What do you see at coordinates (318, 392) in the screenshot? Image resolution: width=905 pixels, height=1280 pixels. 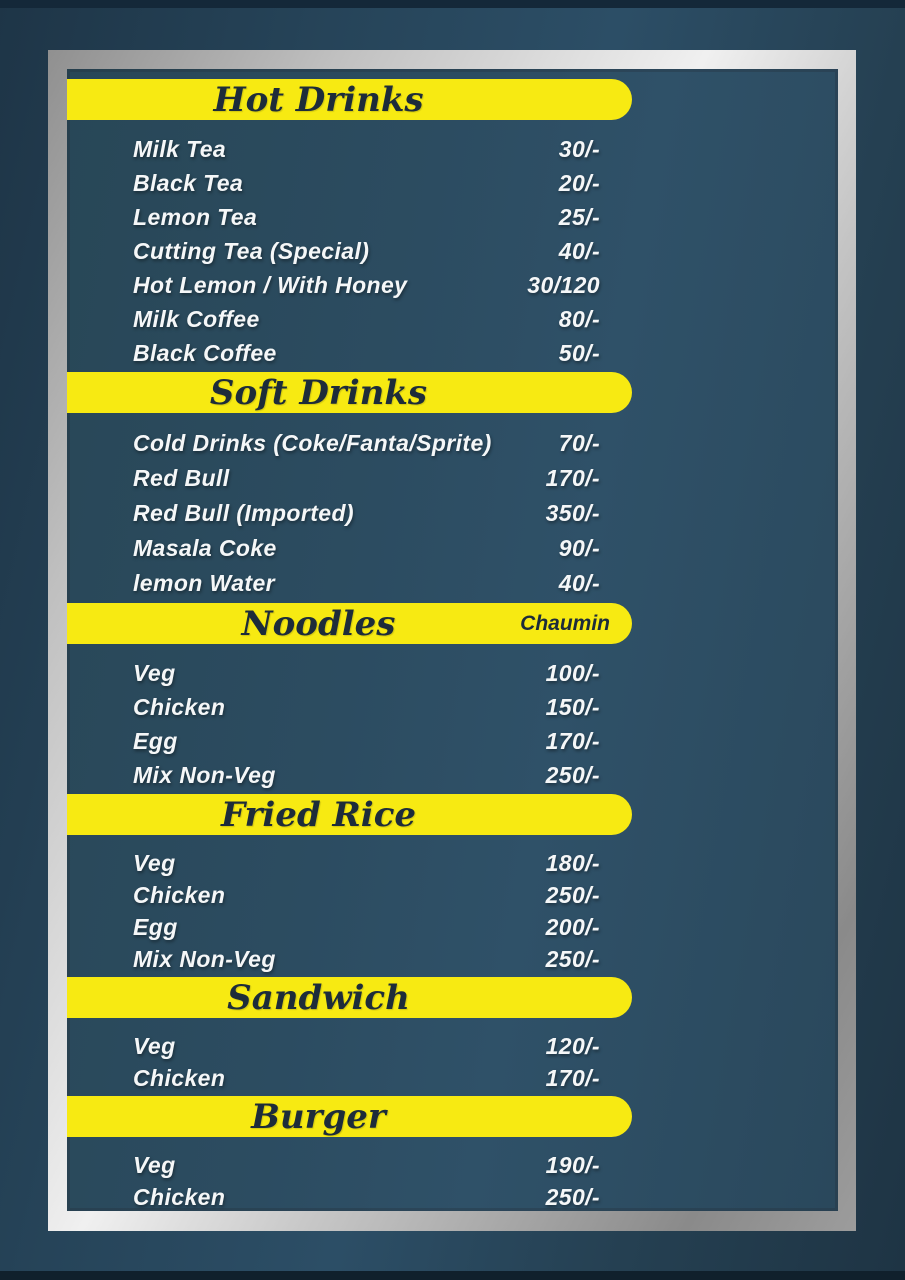 I see `section-title: Soft Drinks` at bounding box center [318, 392].